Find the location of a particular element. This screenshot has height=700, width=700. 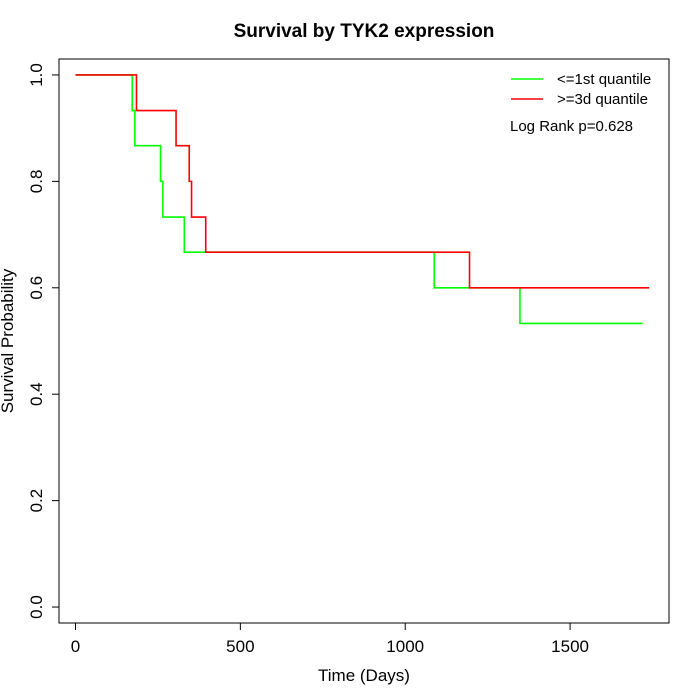

x-tick-label: 0 is located at coordinates (75, 646).